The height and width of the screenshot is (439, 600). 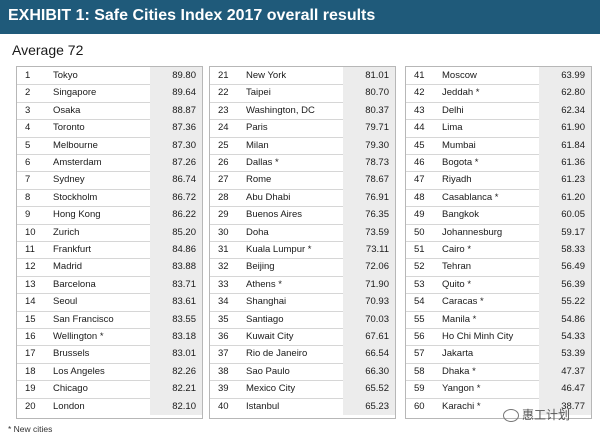 What do you see at coordinates (565, 197) in the screenshot?
I see `score-cell: 61.20` at bounding box center [565, 197].